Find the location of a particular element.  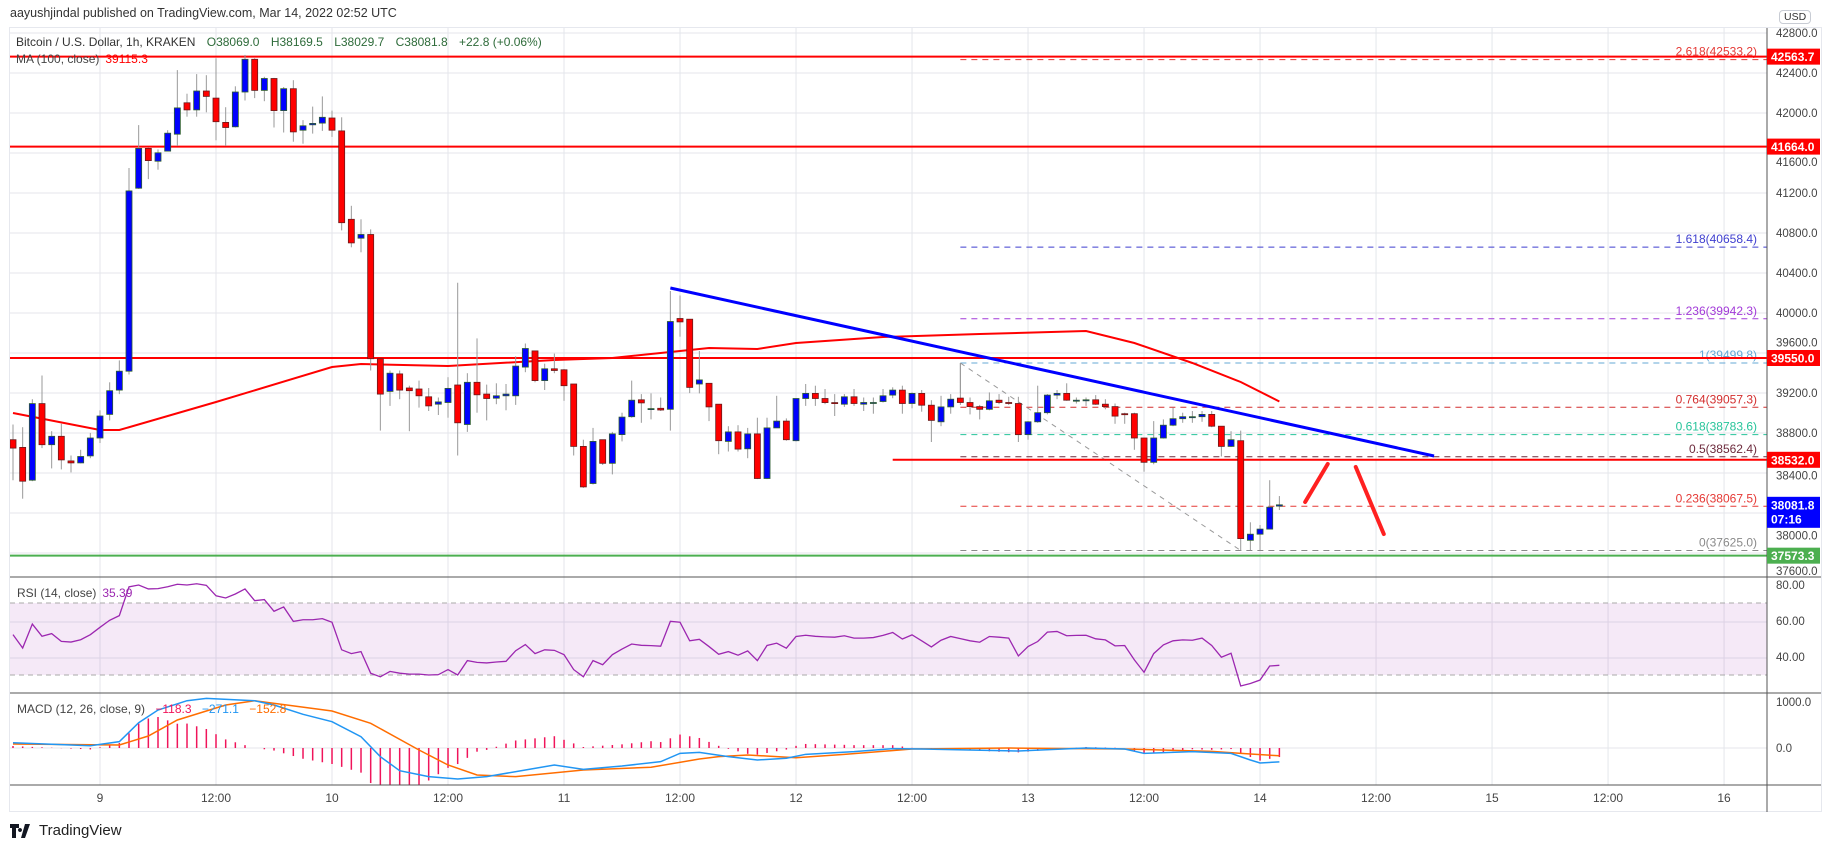

rsi-value: 35.39 is located at coordinates (117, 593).